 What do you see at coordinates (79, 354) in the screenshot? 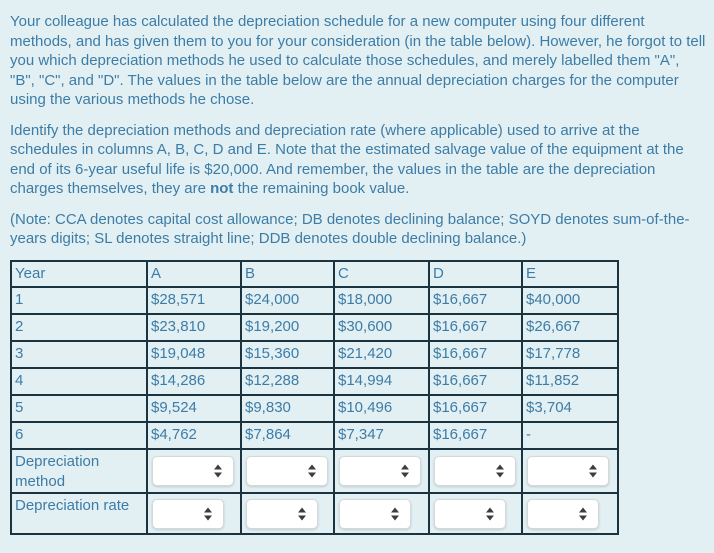
I see `year-cell-3: 3` at bounding box center [79, 354].